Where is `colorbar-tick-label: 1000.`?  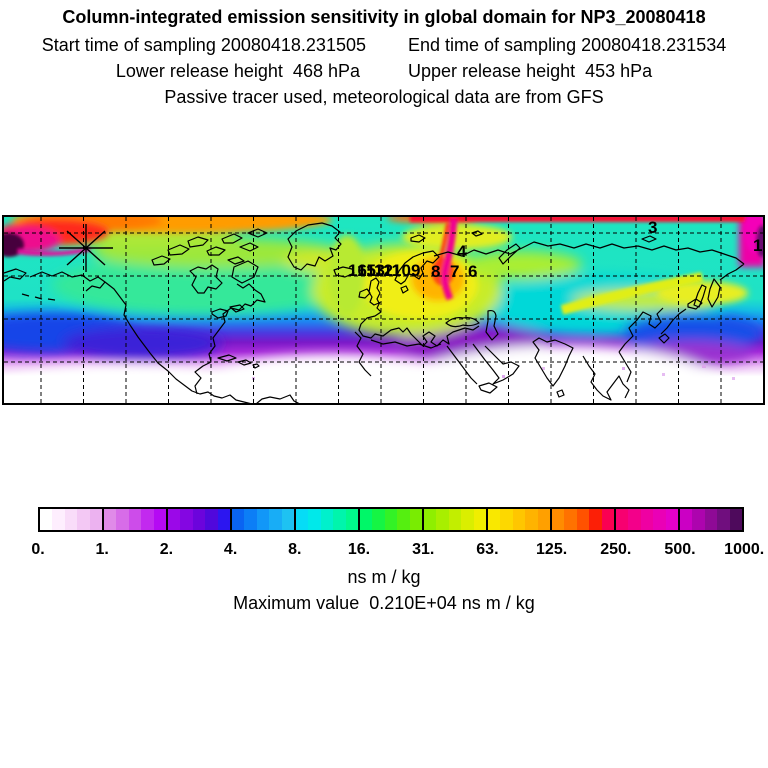
colorbar-tick-label: 1000. is located at coordinates (744, 549).